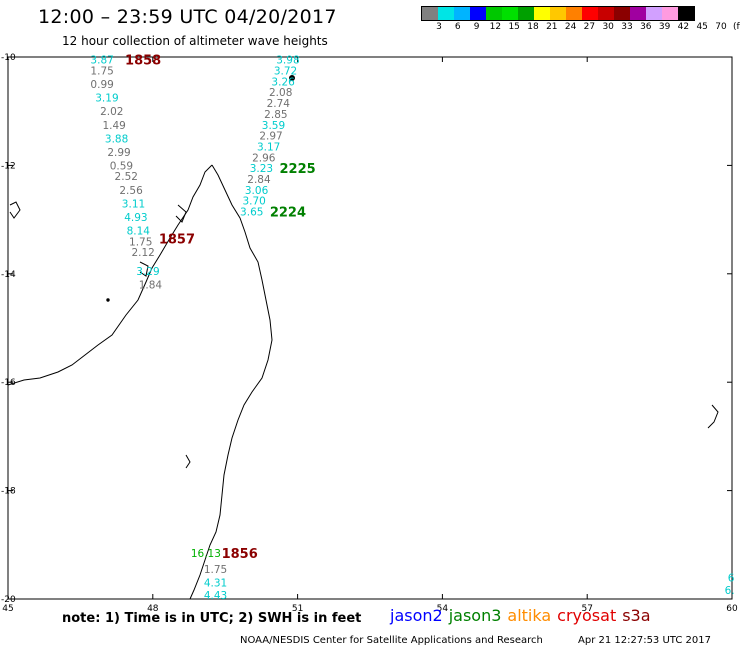  Describe the element at coordinates (143, 61) in the screenshot. I see `pass-time-label: 1858` at that location.